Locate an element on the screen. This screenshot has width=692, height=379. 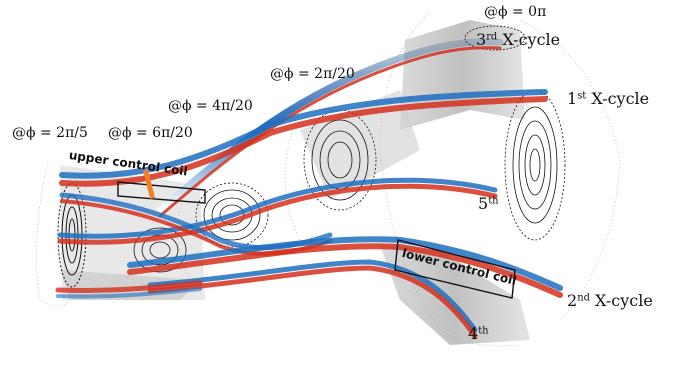
label-2nd-sup: nd is located at coordinates (583, 298).